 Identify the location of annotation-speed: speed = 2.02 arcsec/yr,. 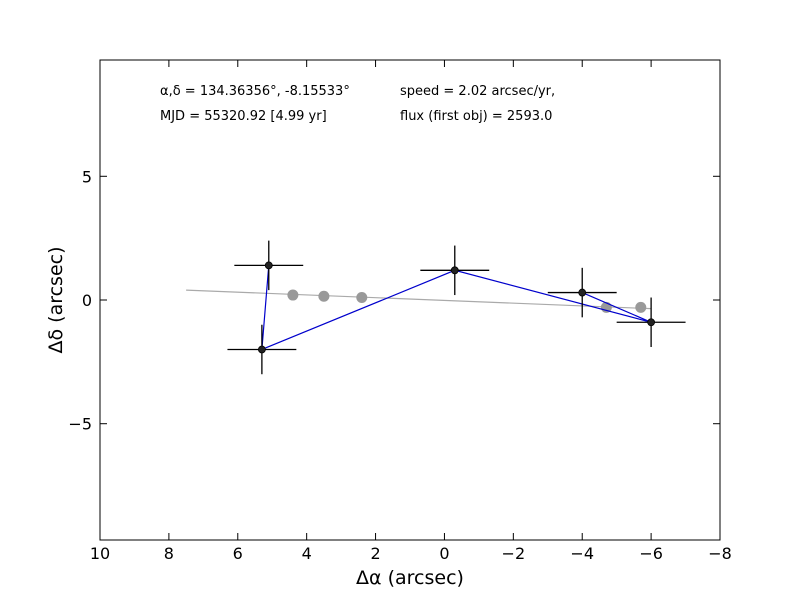
(477, 91).